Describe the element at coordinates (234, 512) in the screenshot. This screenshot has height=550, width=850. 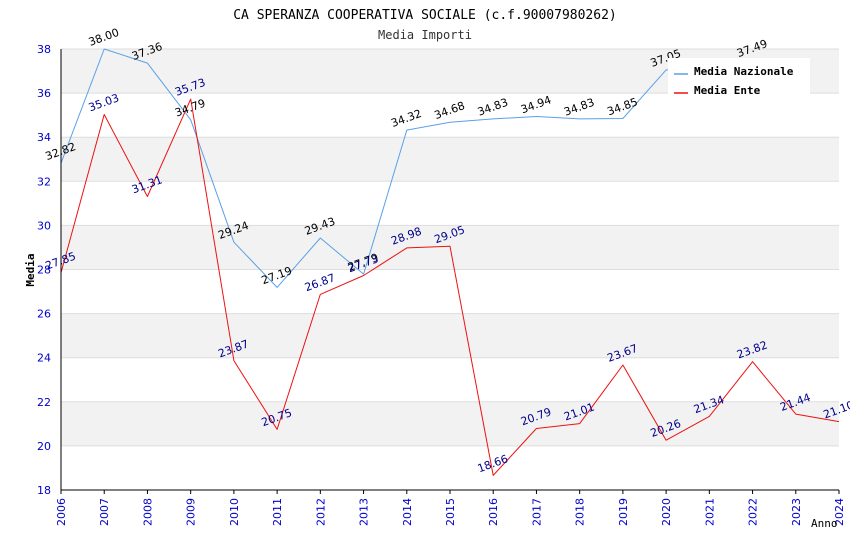
I see `x-tick-label: 2010` at that location.